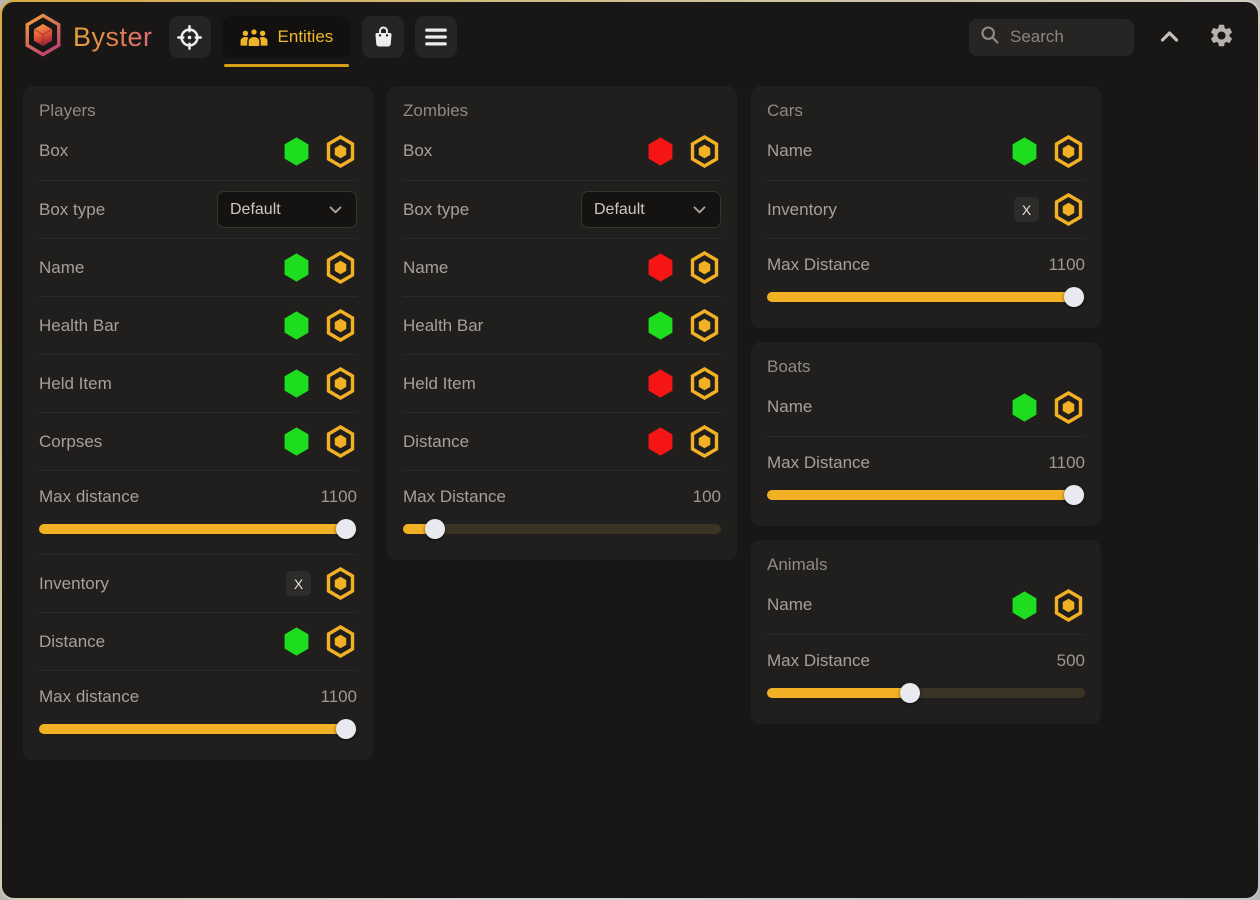 The height and width of the screenshot is (900, 1260). What do you see at coordinates (255, 209) in the screenshot?
I see `select-value: Default` at bounding box center [255, 209].